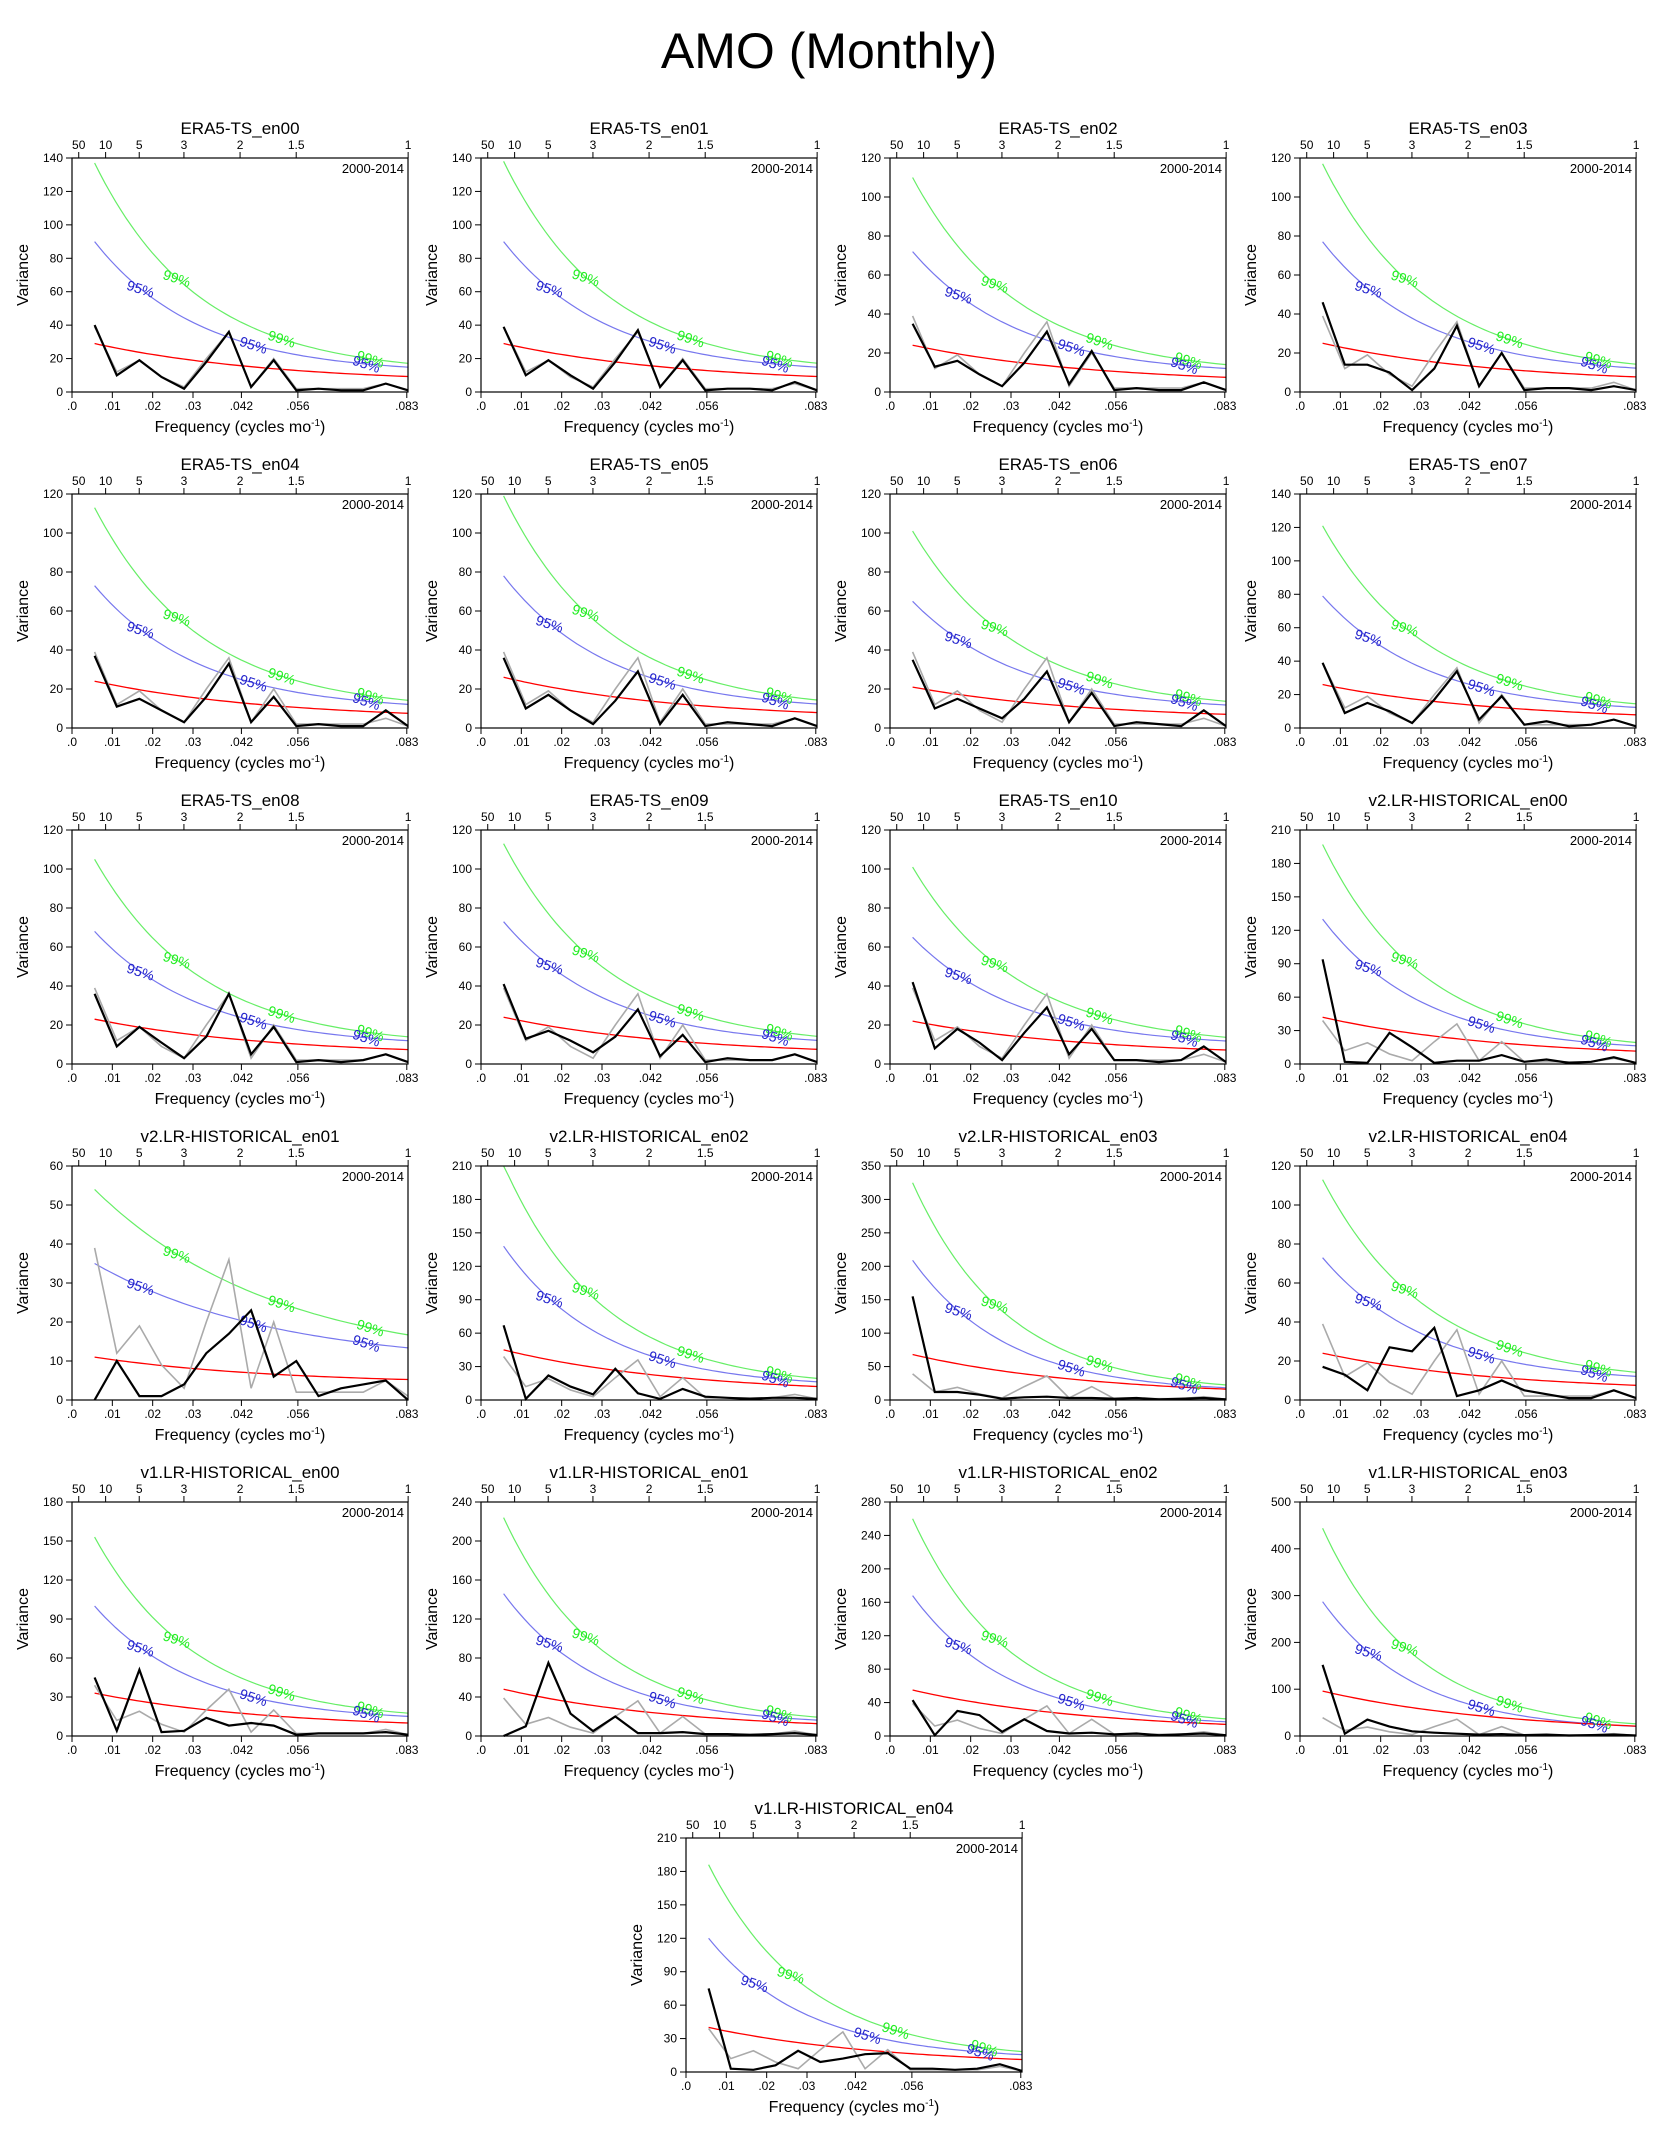 This screenshot has height=2144, width=1658. What do you see at coordinates (57, 1361) in the screenshot?
I see `y-tick-label: 10` at bounding box center [57, 1361].